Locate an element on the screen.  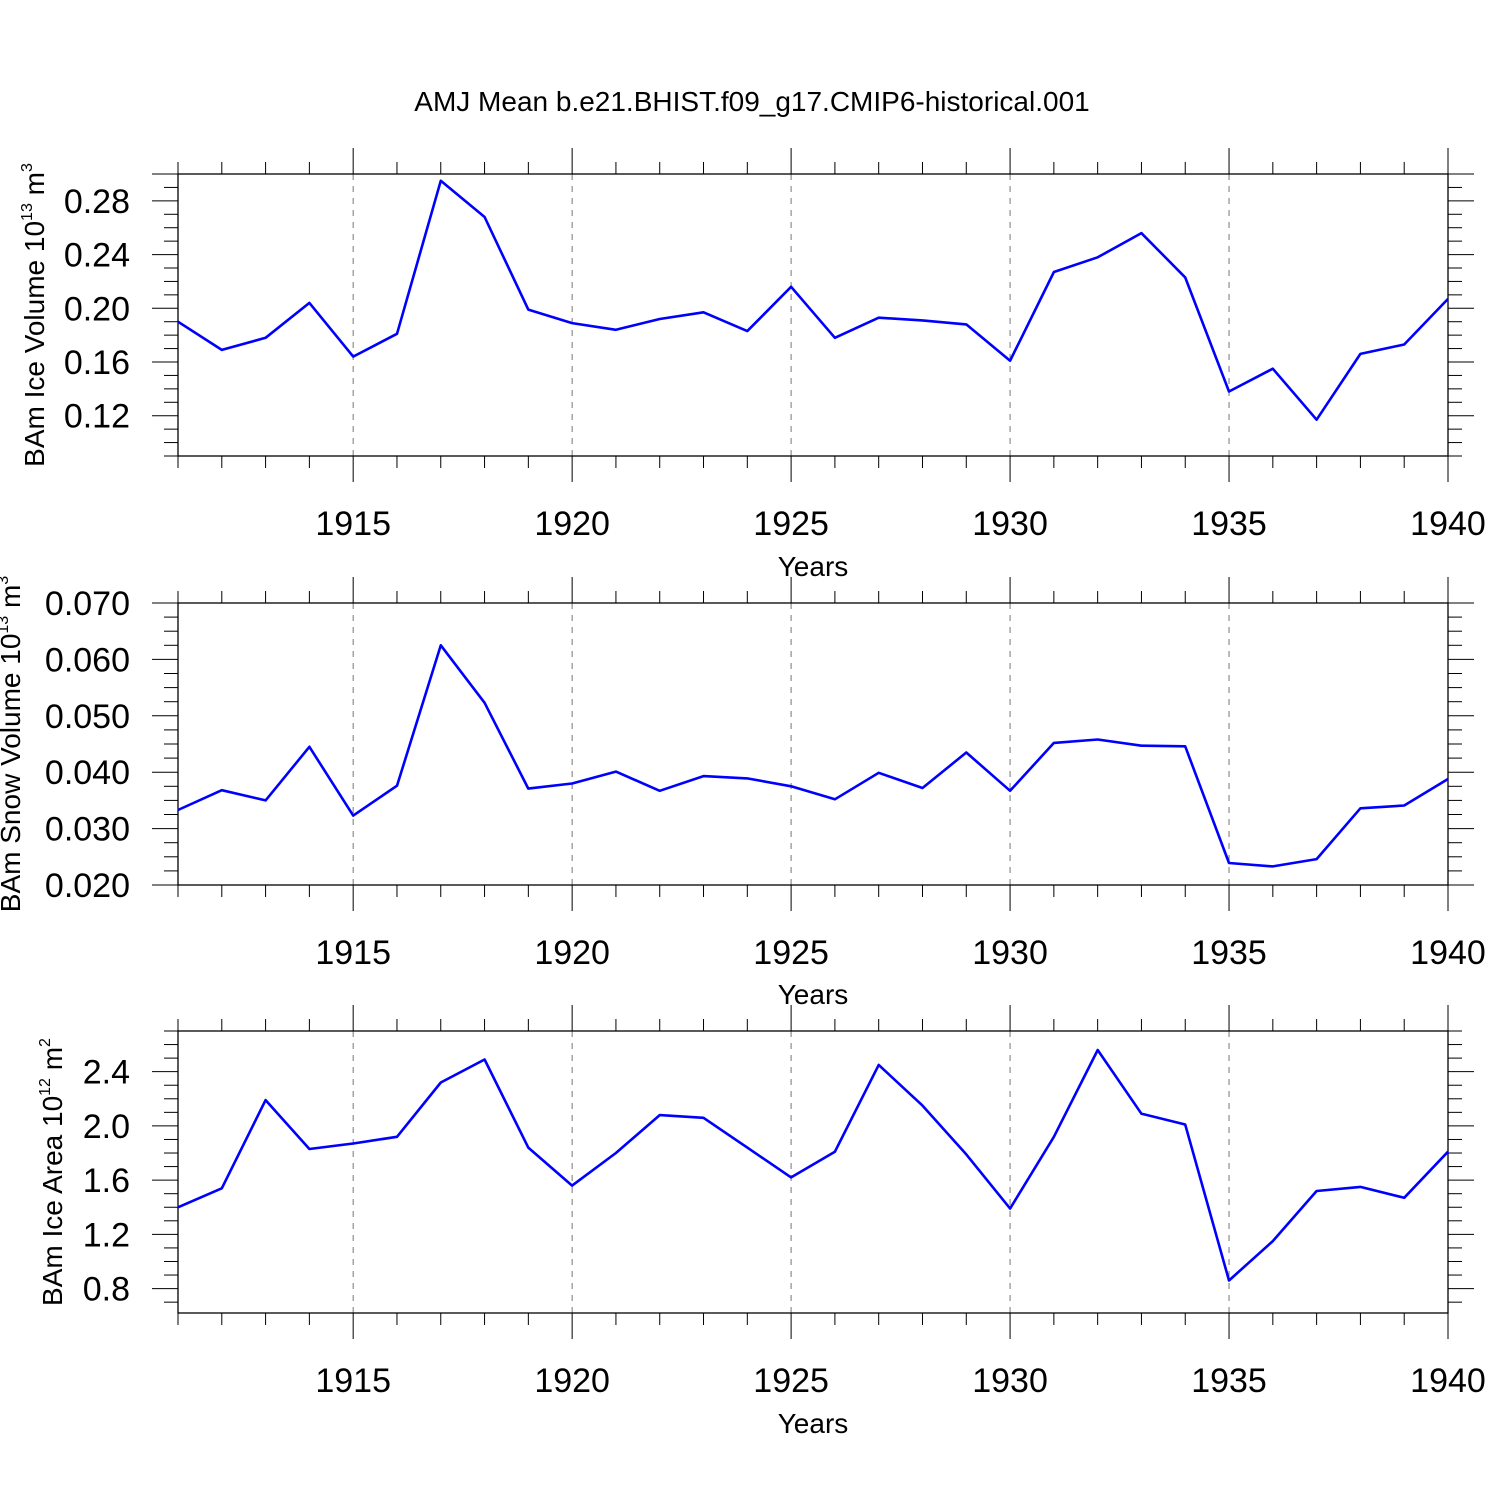
y-axis-label-unit-exponent: 2 is located at coordinates (45, 1042).